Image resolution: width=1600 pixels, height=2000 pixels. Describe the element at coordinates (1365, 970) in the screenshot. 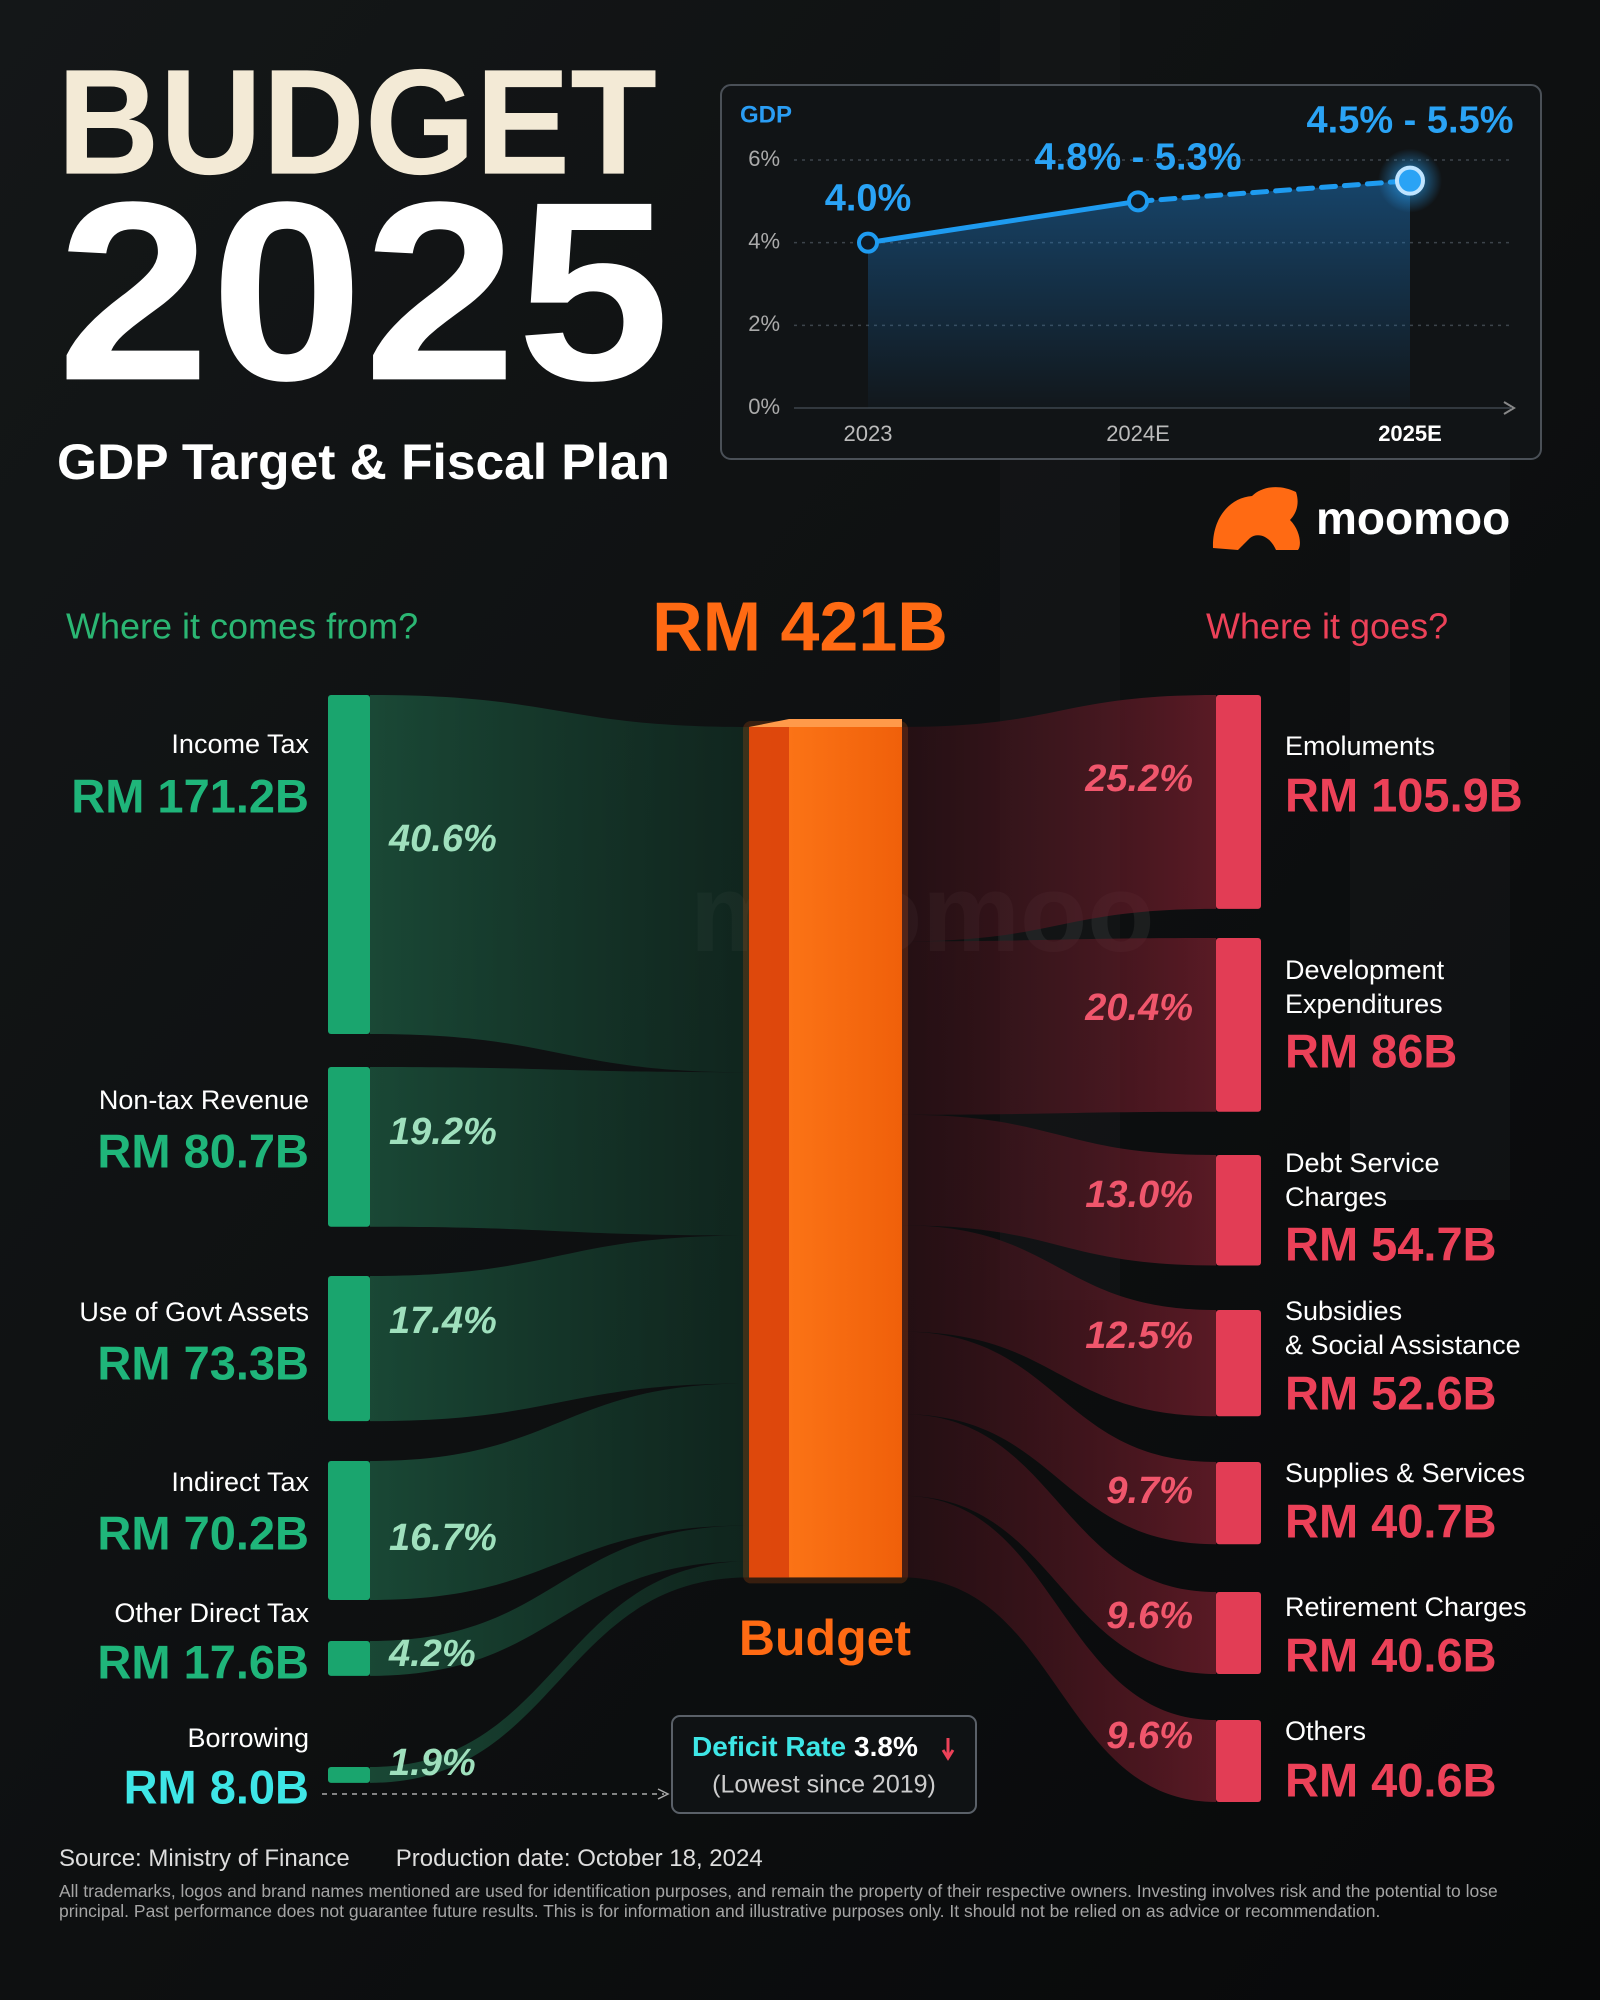

I see `target-name: Development` at that location.